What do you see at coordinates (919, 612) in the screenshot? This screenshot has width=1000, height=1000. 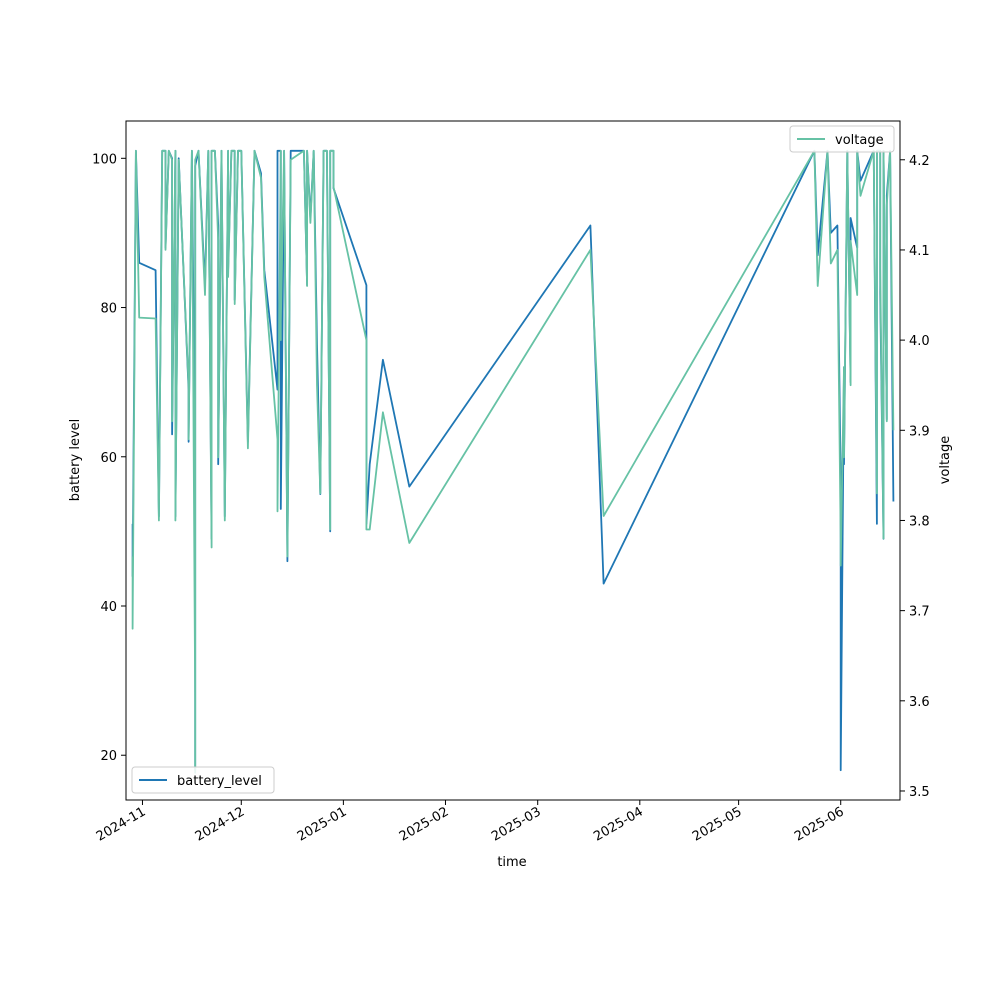 I see `right-y-tick-label: 3.7` at bounding box center [919, 612].